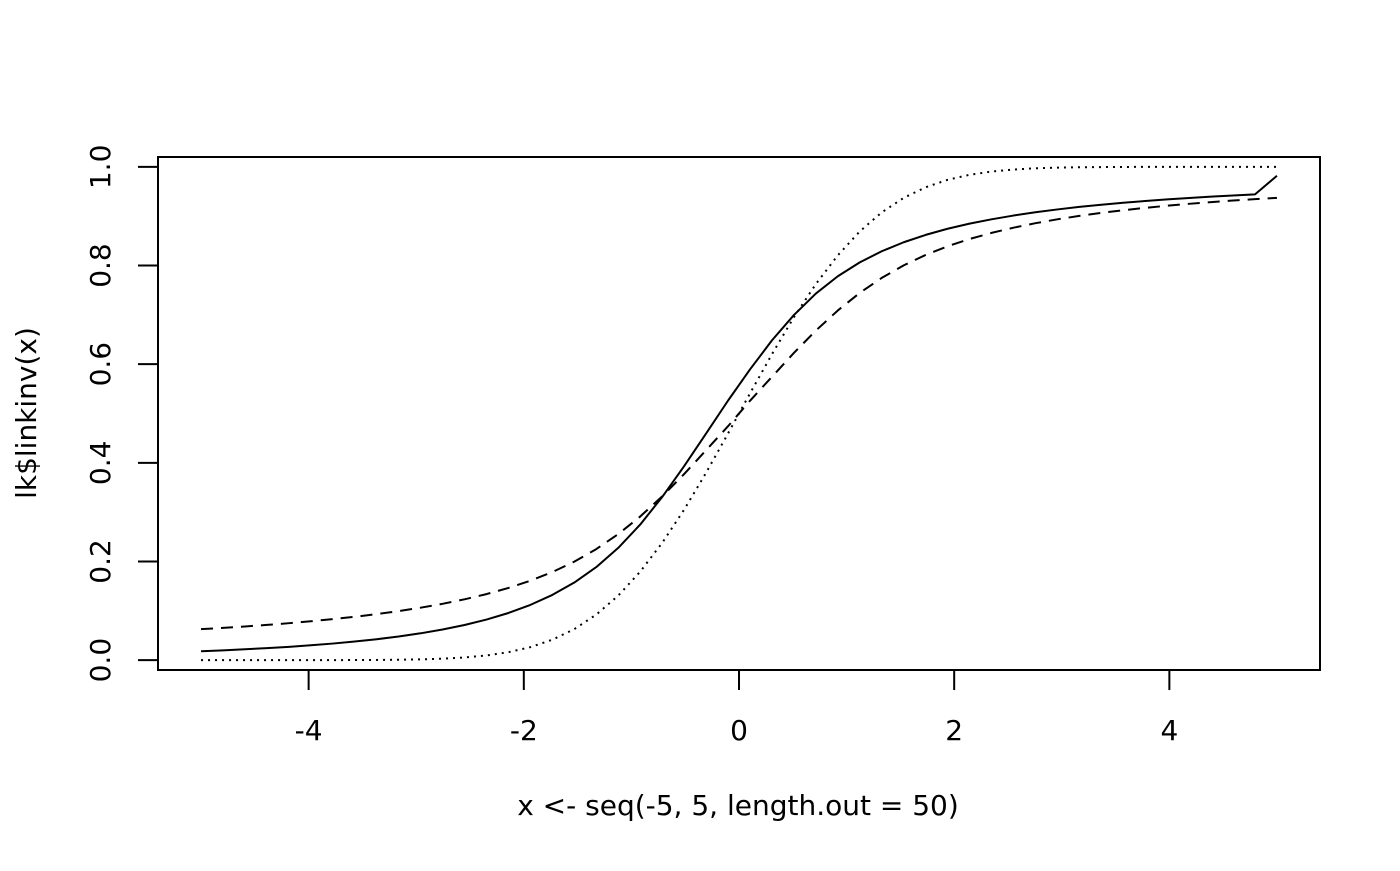 The height and width of the screenshot is (871, 1400). Describe the element at coordinates (100, 463) in the screenshot. I see `y-tick-label: 0.4` at that location.